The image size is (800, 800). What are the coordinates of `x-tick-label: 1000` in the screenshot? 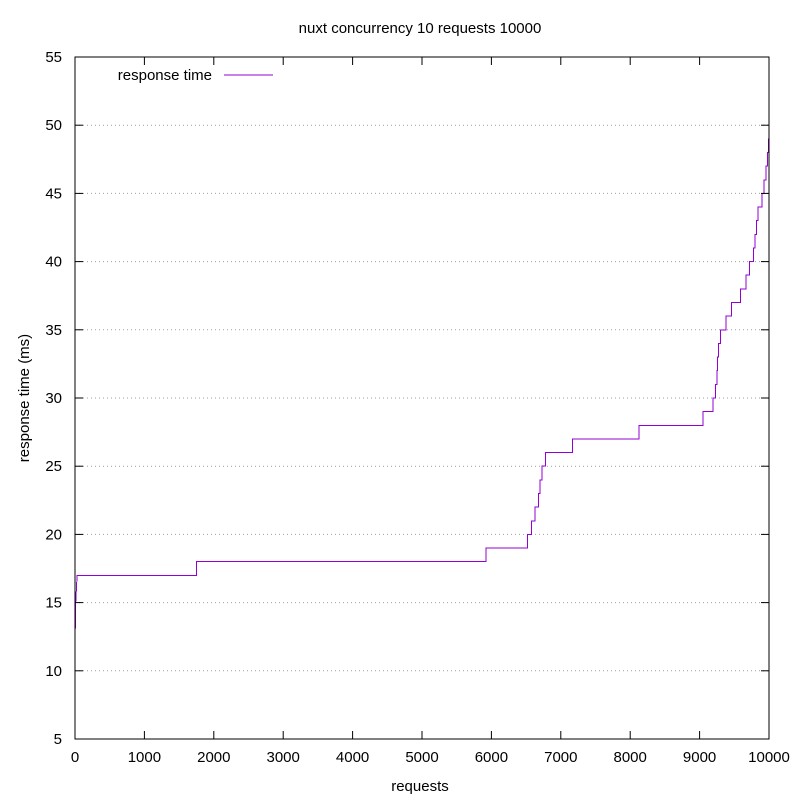 It's located at (144, 757).